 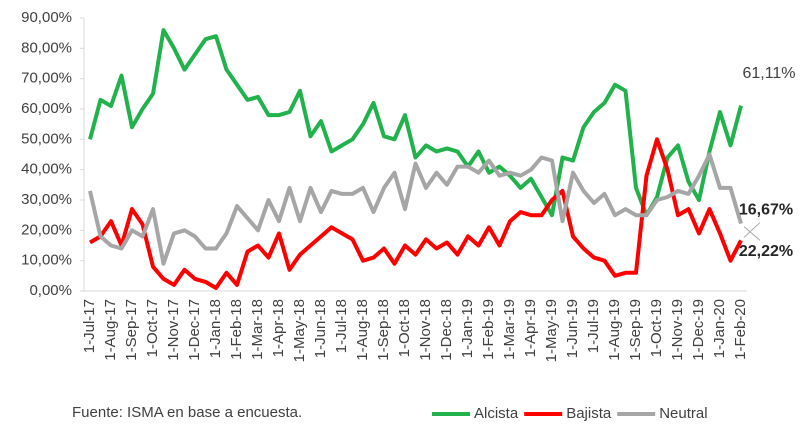 I want to click on x-tick-label: 1-Apr-18, so click(x=278, y=328).